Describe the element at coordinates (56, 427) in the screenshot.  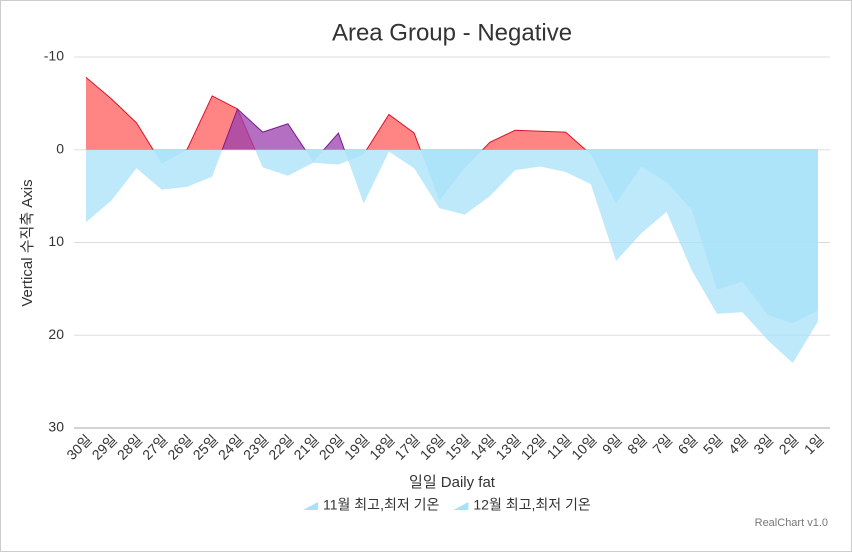
I see `y-tick-label: 30` at that location.